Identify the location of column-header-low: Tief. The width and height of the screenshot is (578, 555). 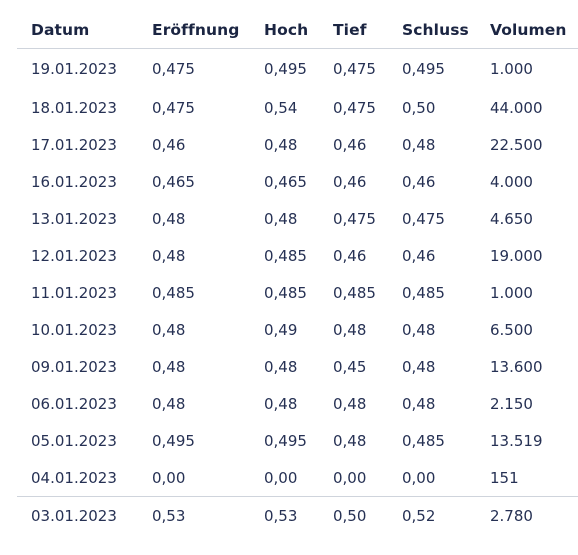
(353, 30).